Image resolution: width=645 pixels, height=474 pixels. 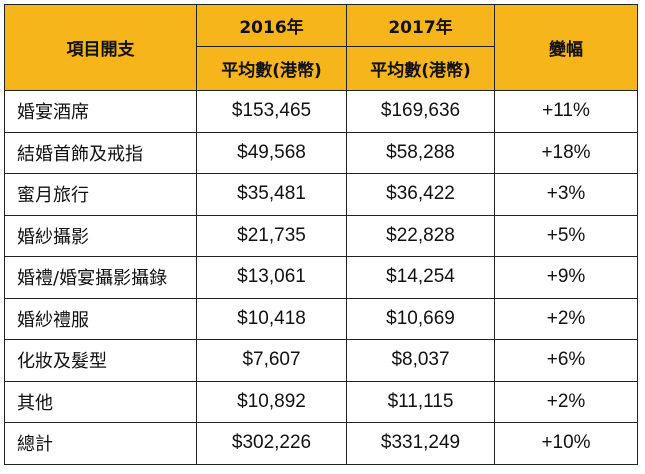 What do you see at coordinates (271, 318) in the screenshot?
I see `value-2016-cell: $10,418` at bounding box center [271, 318].